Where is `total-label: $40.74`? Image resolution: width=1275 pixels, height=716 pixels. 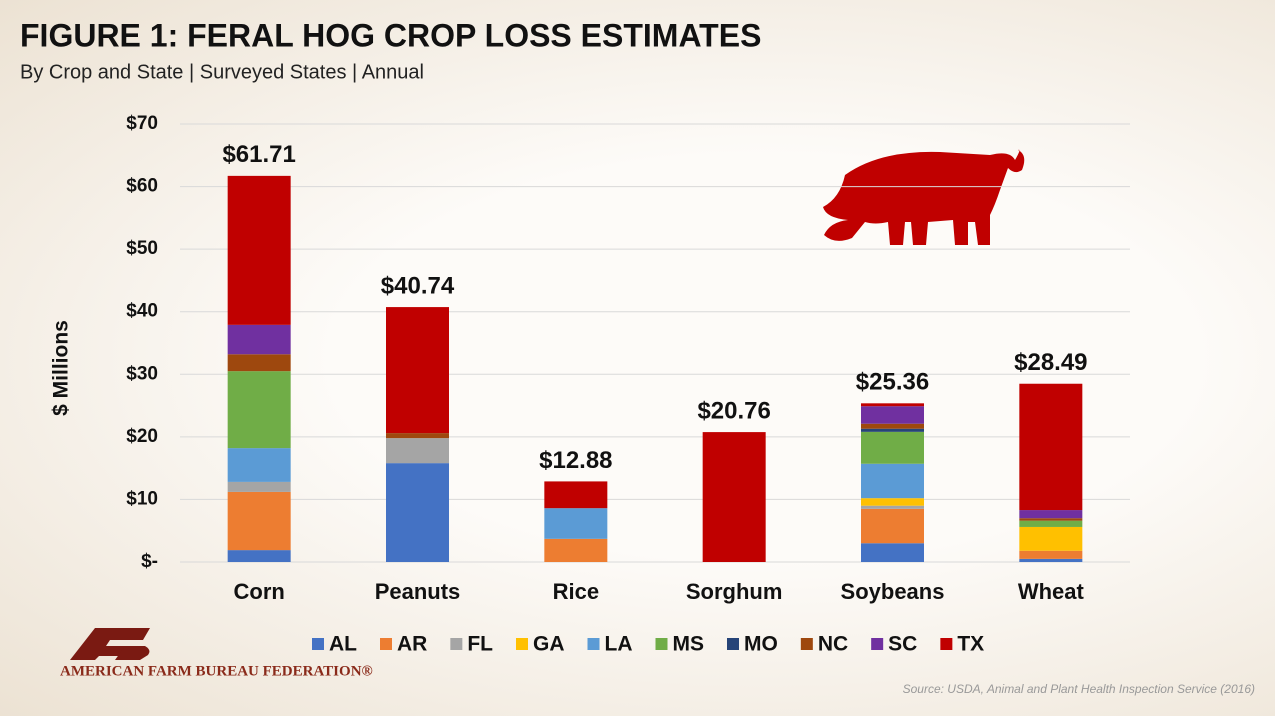 total-label: $40.74 is located at coordinates (418, 285).